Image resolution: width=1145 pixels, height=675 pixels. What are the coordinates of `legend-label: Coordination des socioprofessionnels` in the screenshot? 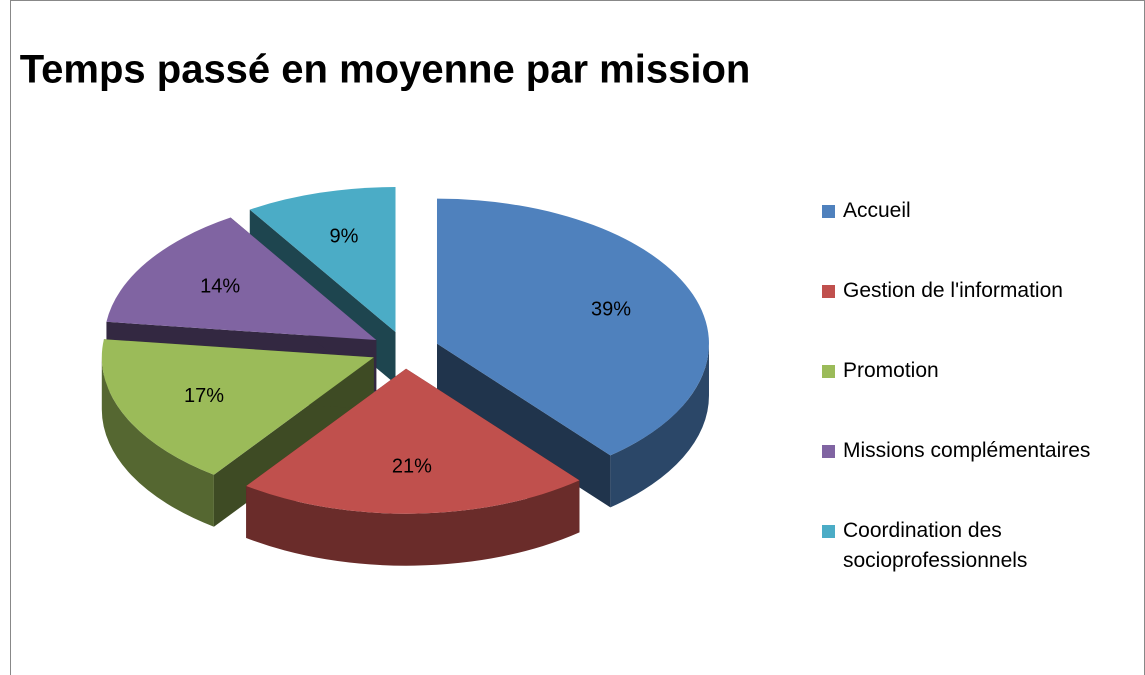 It's located at (935, 545).